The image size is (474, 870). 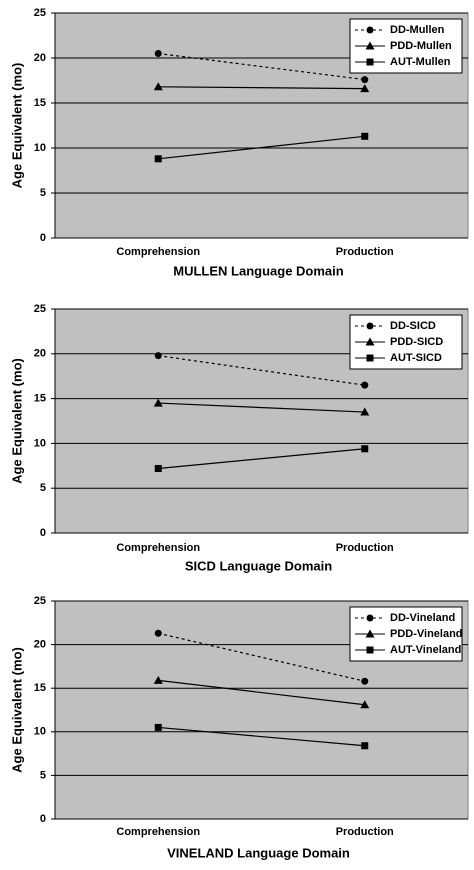 I want to click on legend-label: AUT-SICD, so click(x=416, y=358).